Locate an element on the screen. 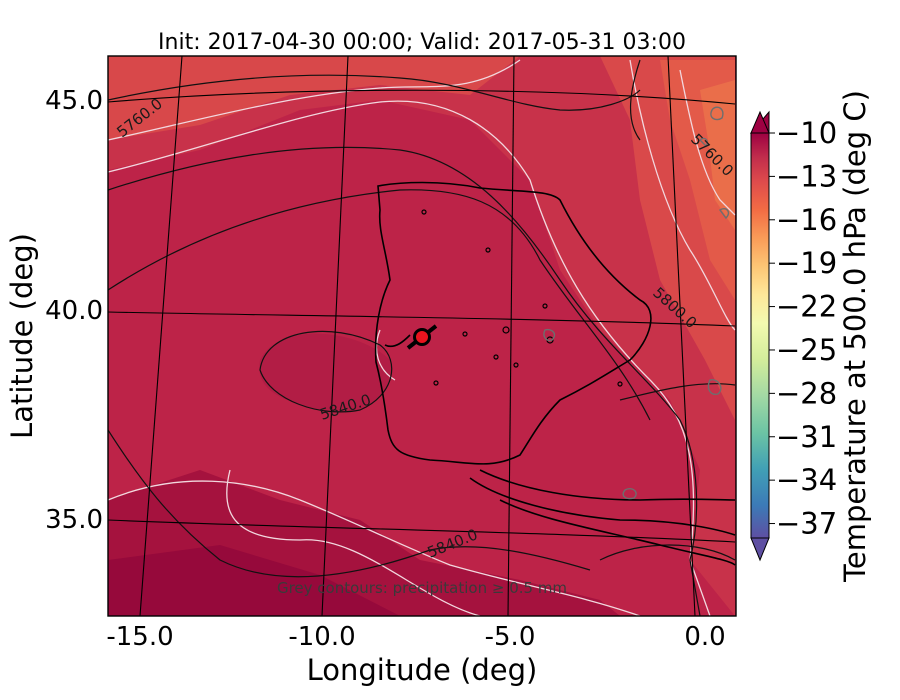  x-tick-label: -15.0 is located at coordinates (139, 637).